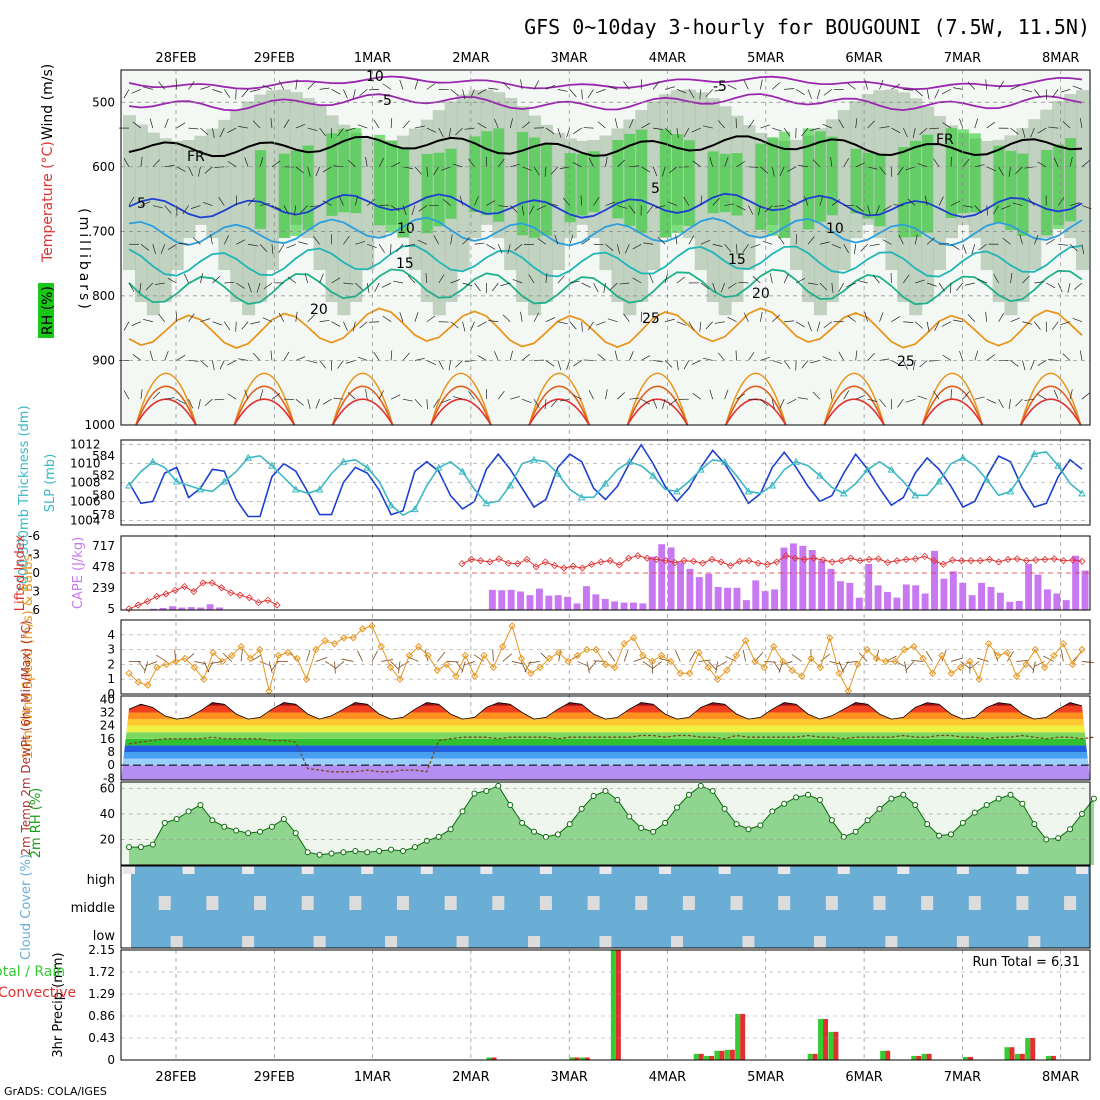 Image resolution: width=1100 pixels, height=1100 pixels. I want to click on rh-shade-mid, so click(844, 190).